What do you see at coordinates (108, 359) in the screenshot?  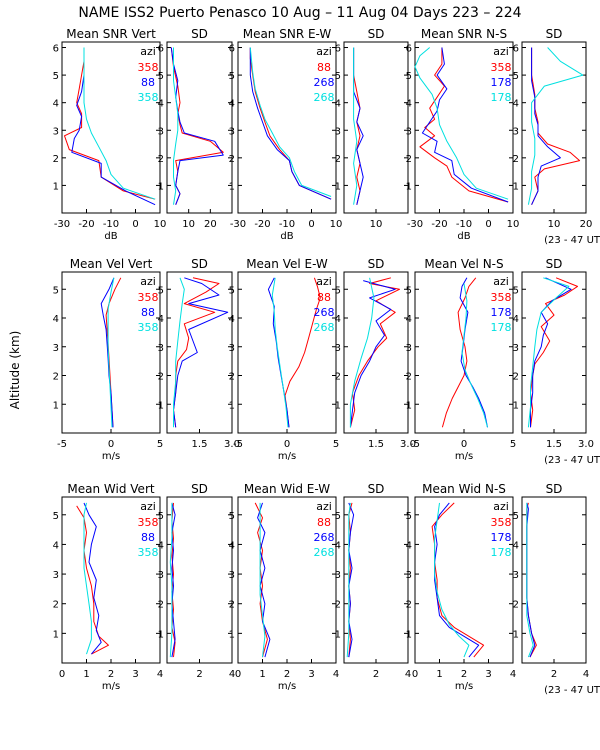 I see `panel-vel-vert: Mean Vel Vert 1 2 3 4 5 -5 0 5 m/s azi 358 88 358` at bounding box center [108, 359].